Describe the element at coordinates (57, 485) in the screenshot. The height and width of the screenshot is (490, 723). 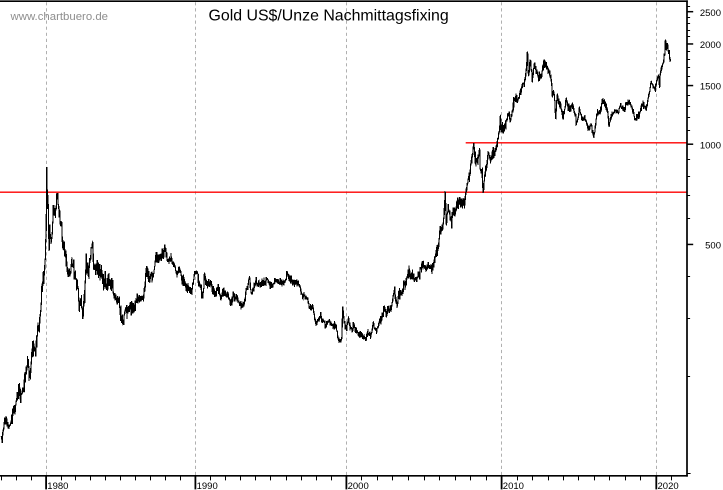
I see `svg-text: 1980` at that location.